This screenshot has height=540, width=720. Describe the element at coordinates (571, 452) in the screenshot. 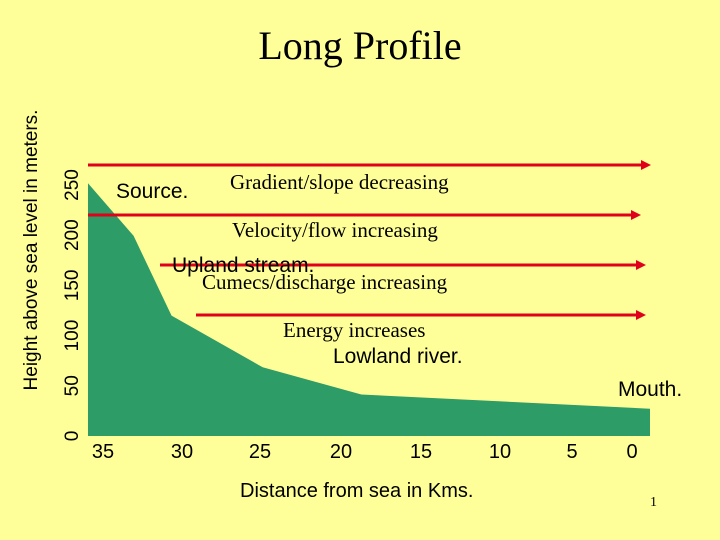

I see `x-tick-label: 5` at that location.